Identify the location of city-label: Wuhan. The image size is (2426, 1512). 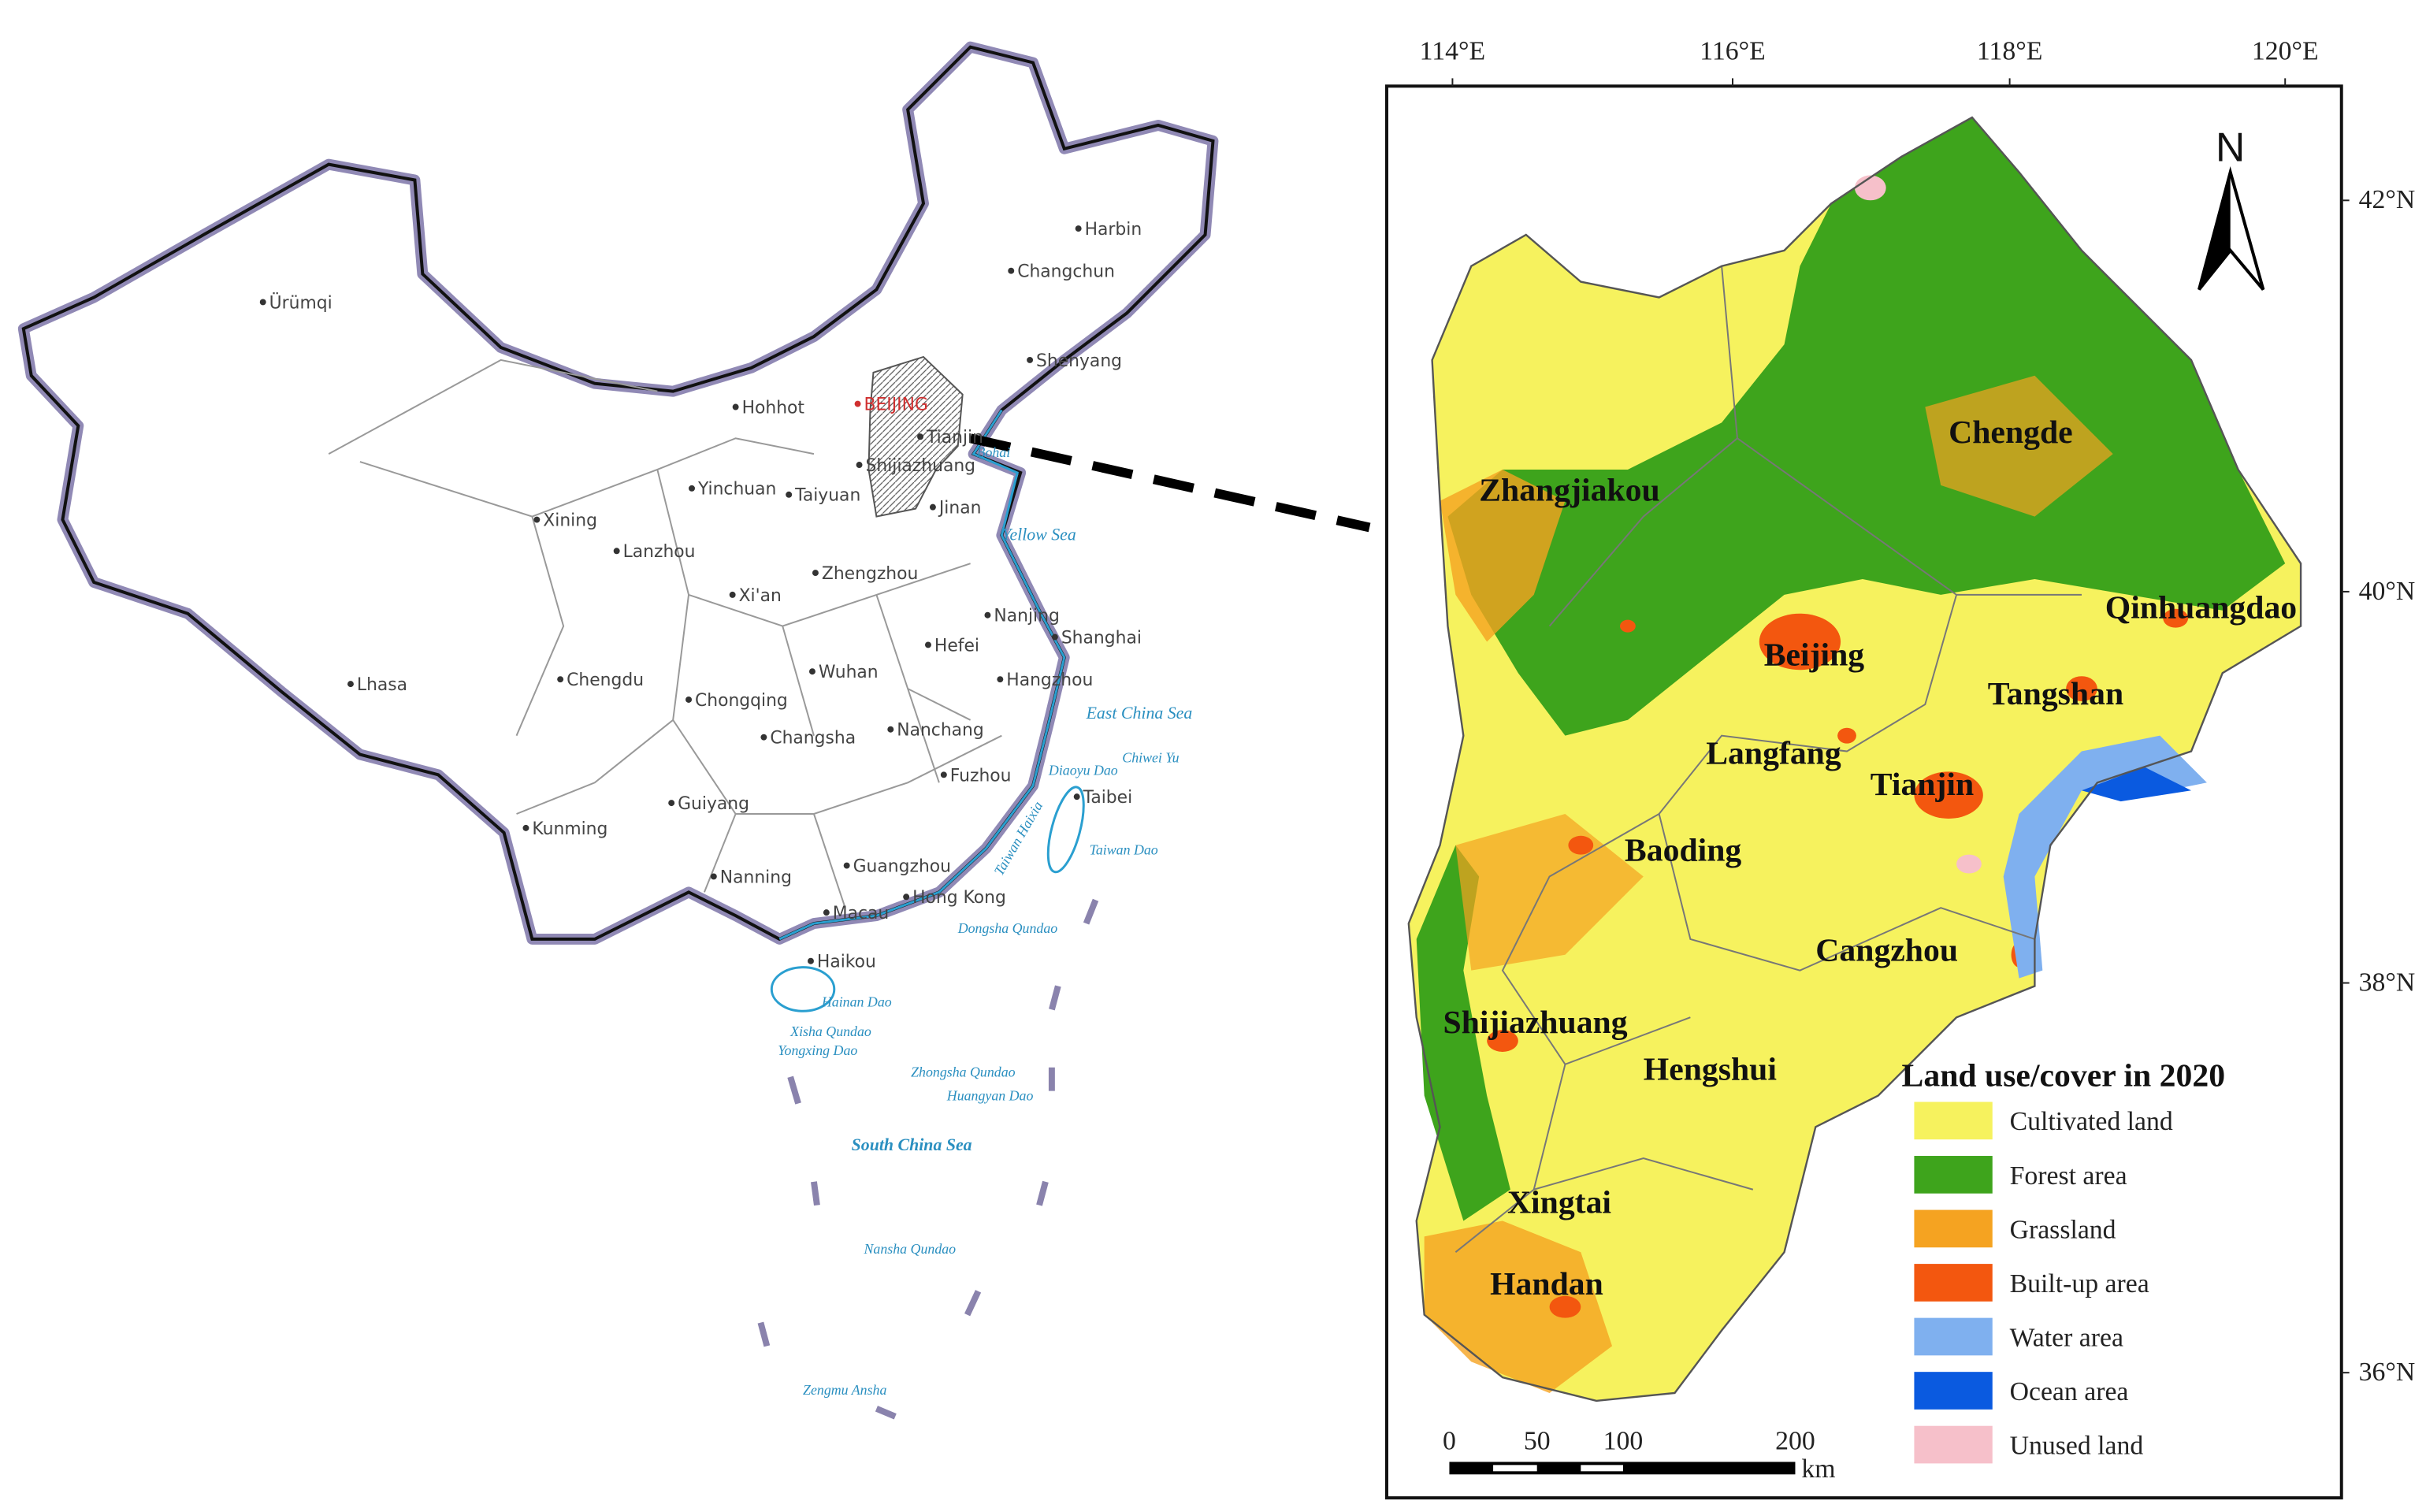
(849, 672).